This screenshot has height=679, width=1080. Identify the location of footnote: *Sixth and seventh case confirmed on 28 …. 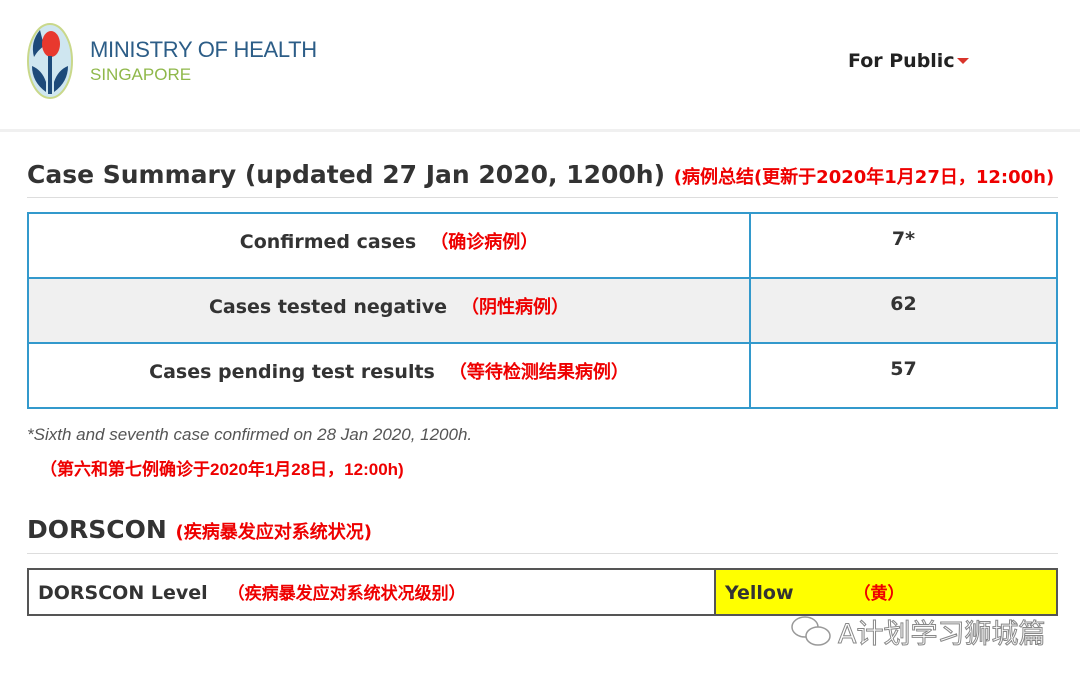
(250, 434).